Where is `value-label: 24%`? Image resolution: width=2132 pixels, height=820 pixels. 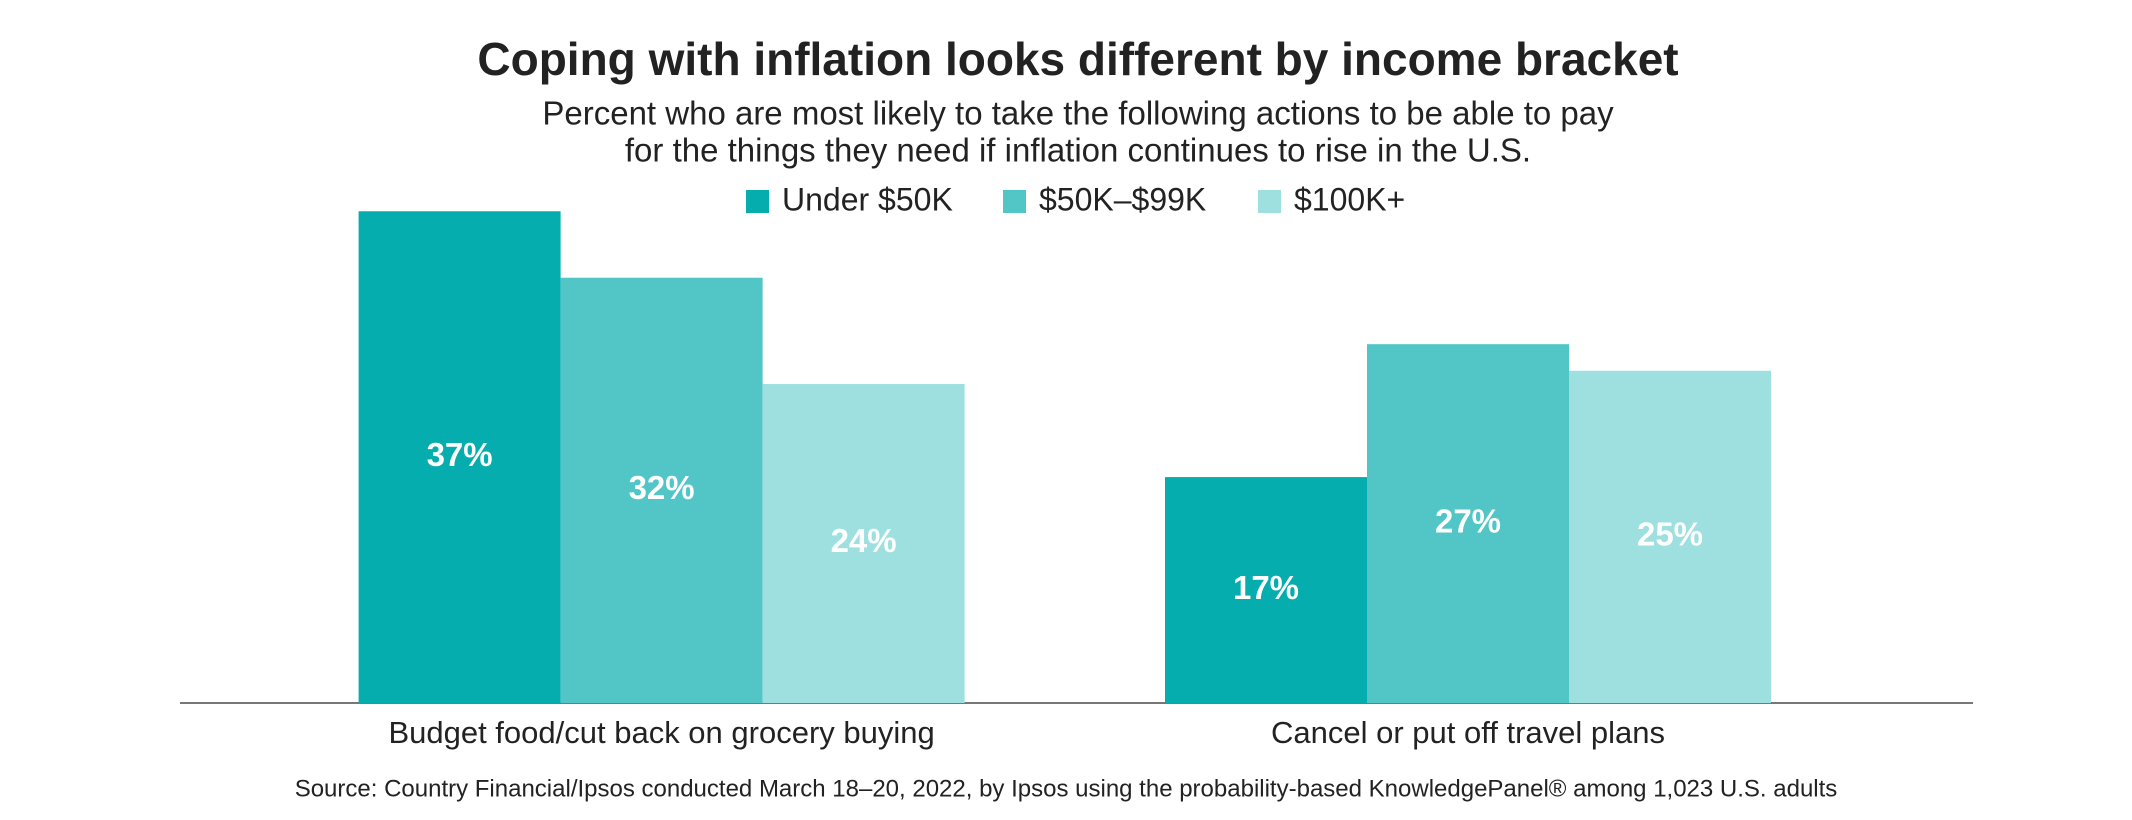
value-label: 24% is located at coordinates (864, 540).